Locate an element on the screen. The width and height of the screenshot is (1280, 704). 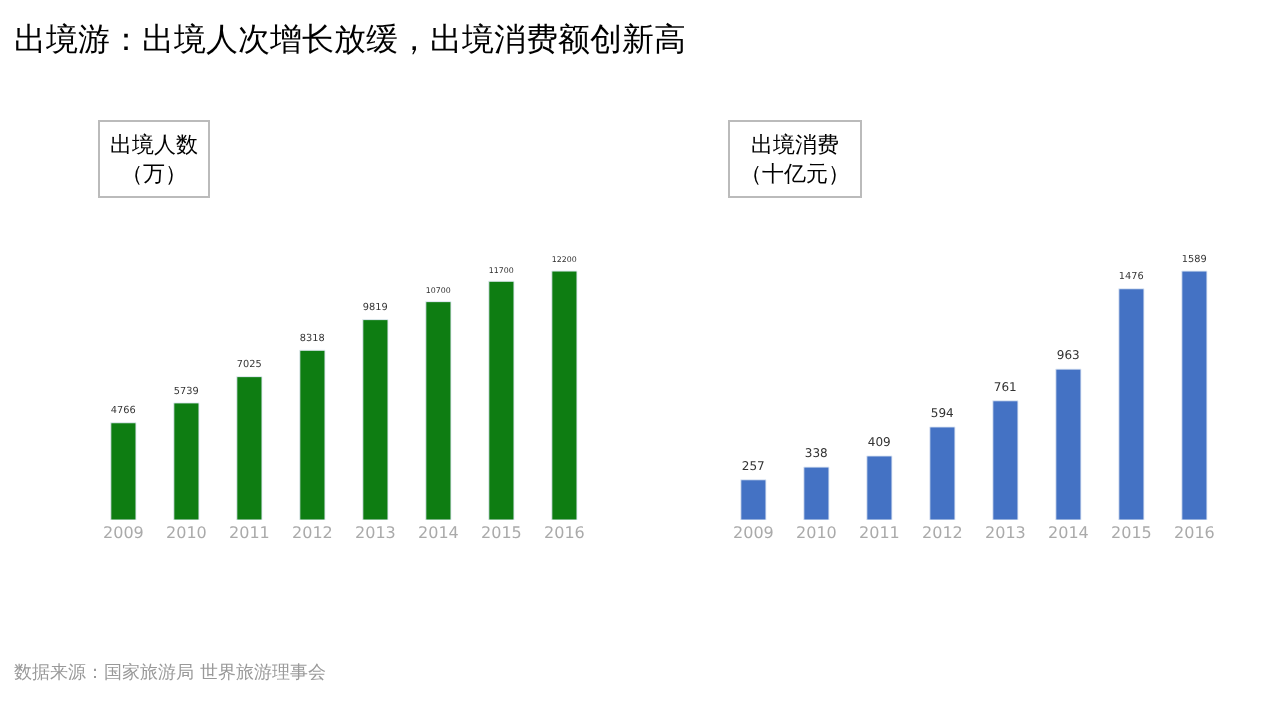
chart-title: 出境游：出境人次增长放缓，出境消费额创新高 is located at coordinates (350, 39).